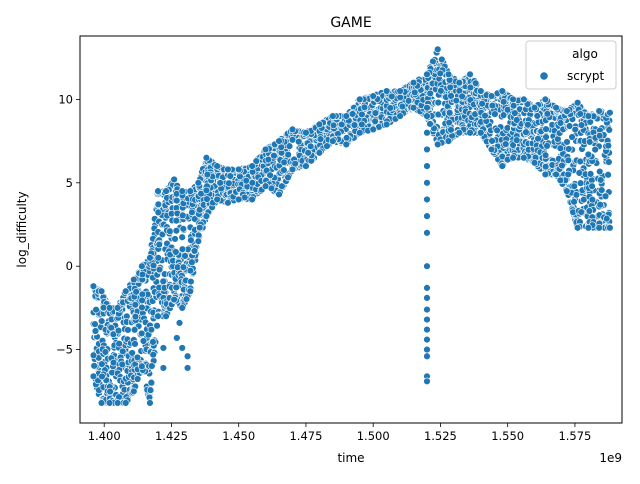 The width and height of the screenshot is (640, 484). I want to click on x-tick-label: 1.525, so click(440, 436).